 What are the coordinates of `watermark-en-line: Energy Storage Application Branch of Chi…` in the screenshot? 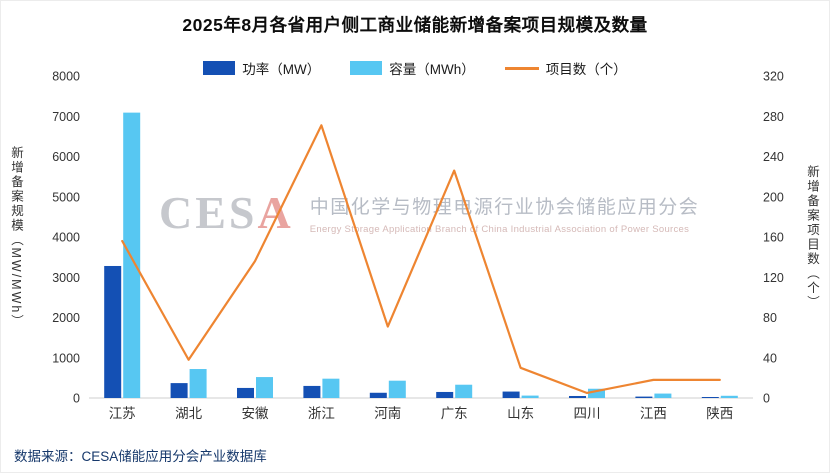 It's located at (499, 229).